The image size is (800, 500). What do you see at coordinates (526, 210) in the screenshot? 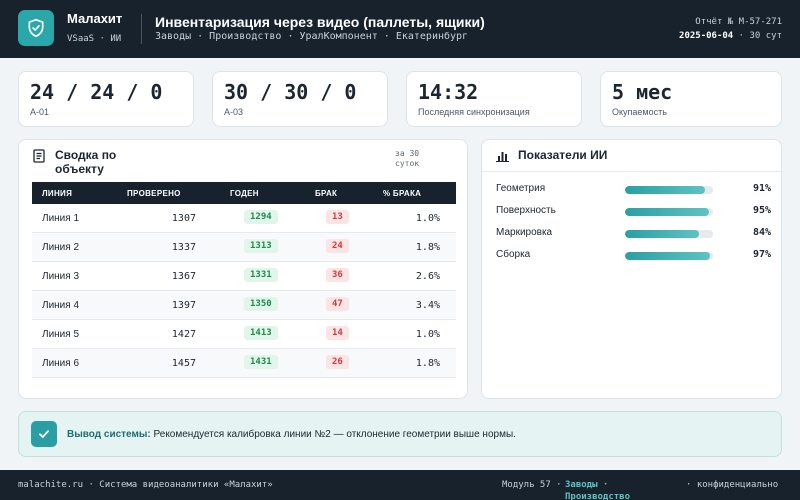
I see `ai-metric-label: Поверхность` at bounding box center [526, 210].